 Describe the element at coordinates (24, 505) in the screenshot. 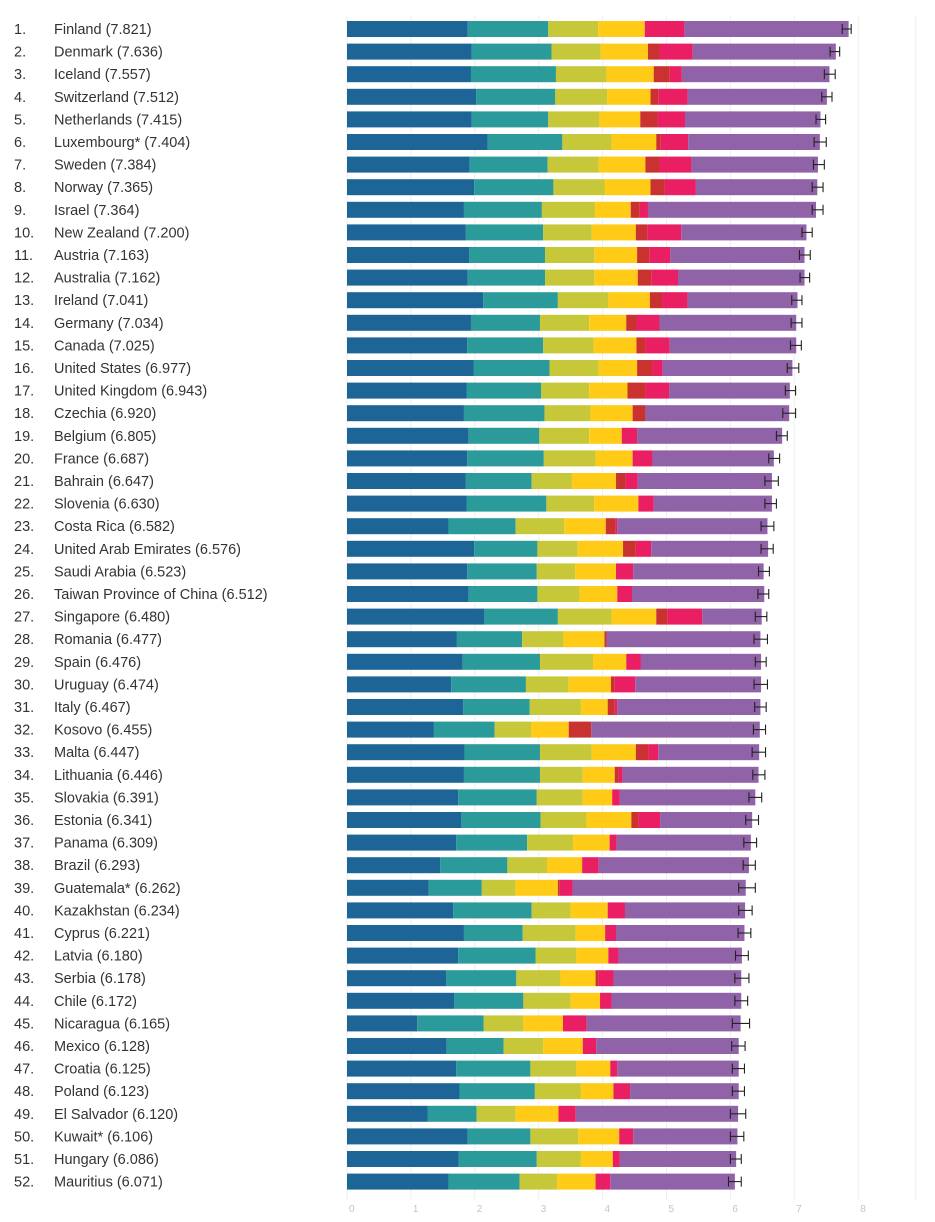

I see `rank-label: 22.` at that location.